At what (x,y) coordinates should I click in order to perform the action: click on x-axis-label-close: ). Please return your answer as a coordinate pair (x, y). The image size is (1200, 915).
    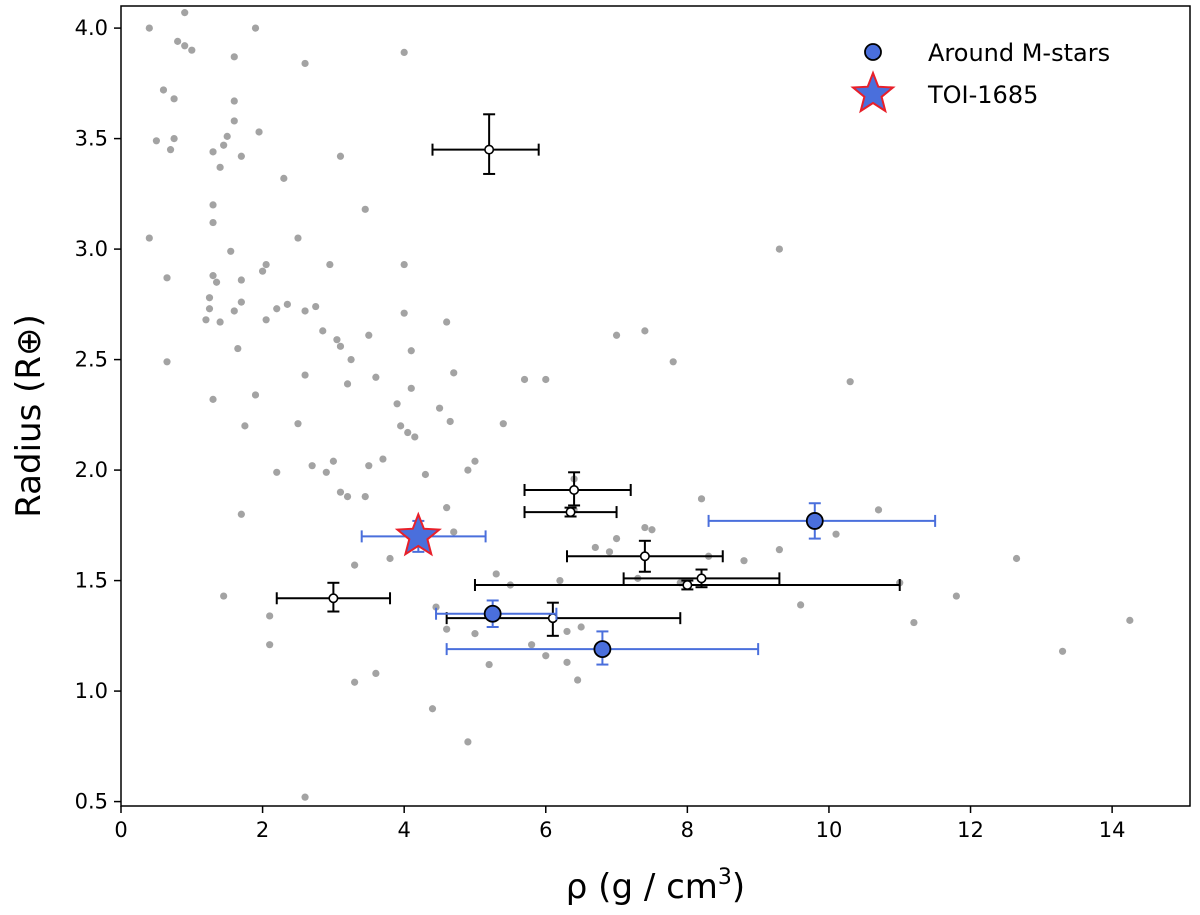
    Looking at the image, I should click on (738, 887).